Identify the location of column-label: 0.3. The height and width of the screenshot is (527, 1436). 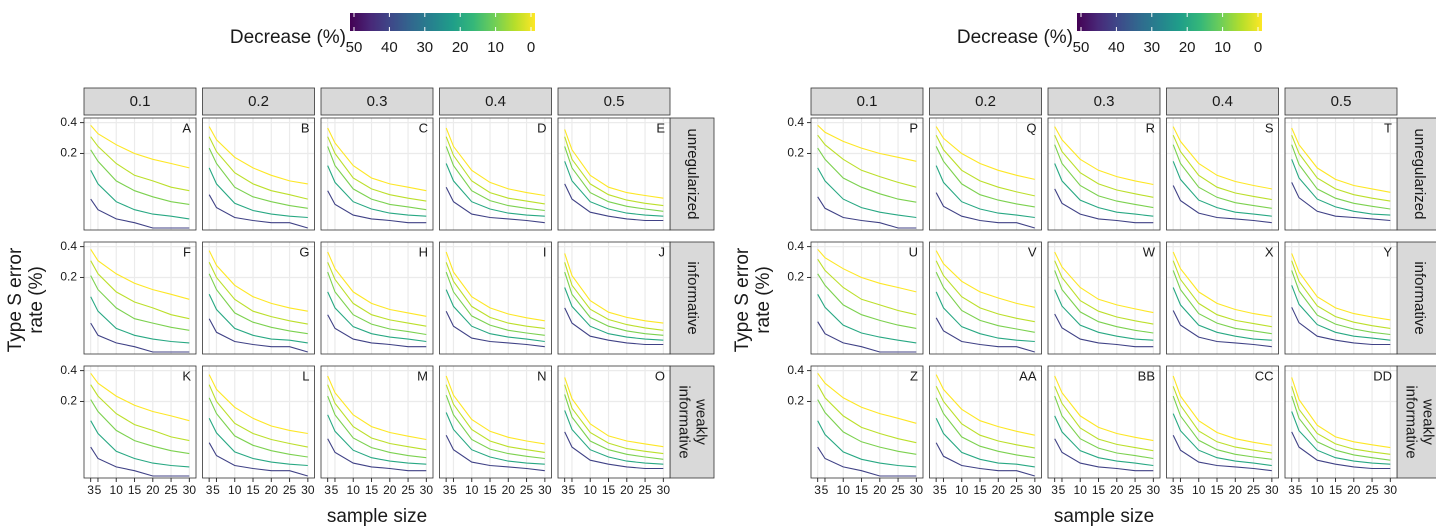
(377, 101).